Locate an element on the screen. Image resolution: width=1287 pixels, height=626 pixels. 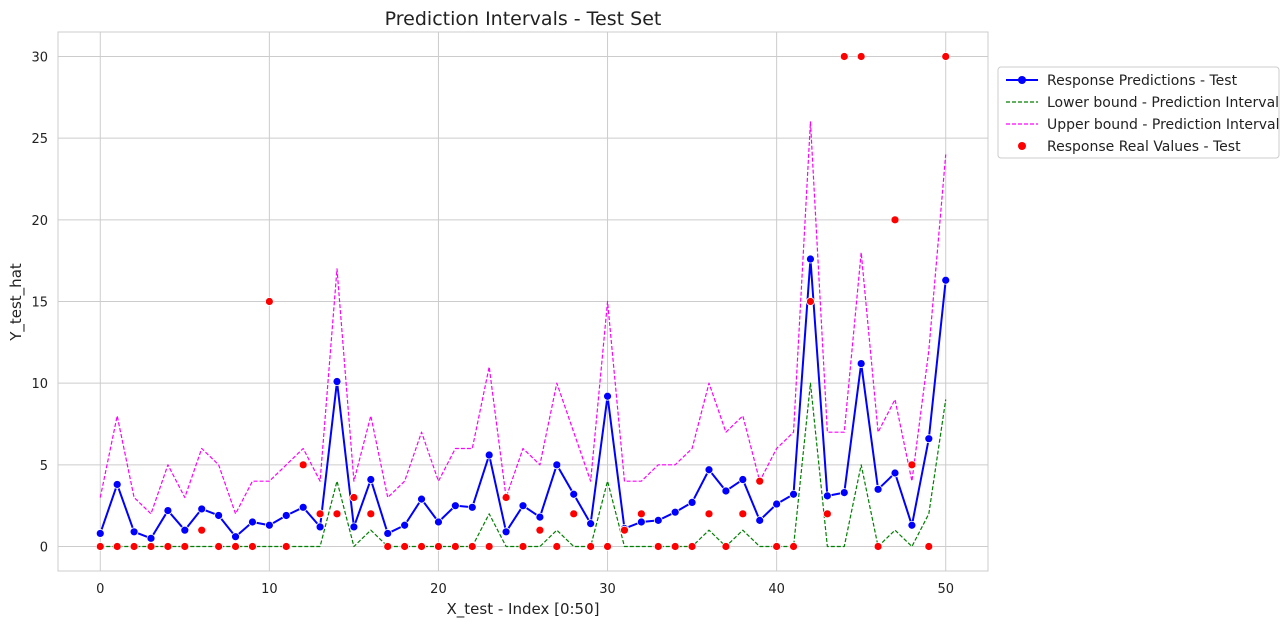
legend-item: Response Real Values - Test is located at coordinates (1129, 147).